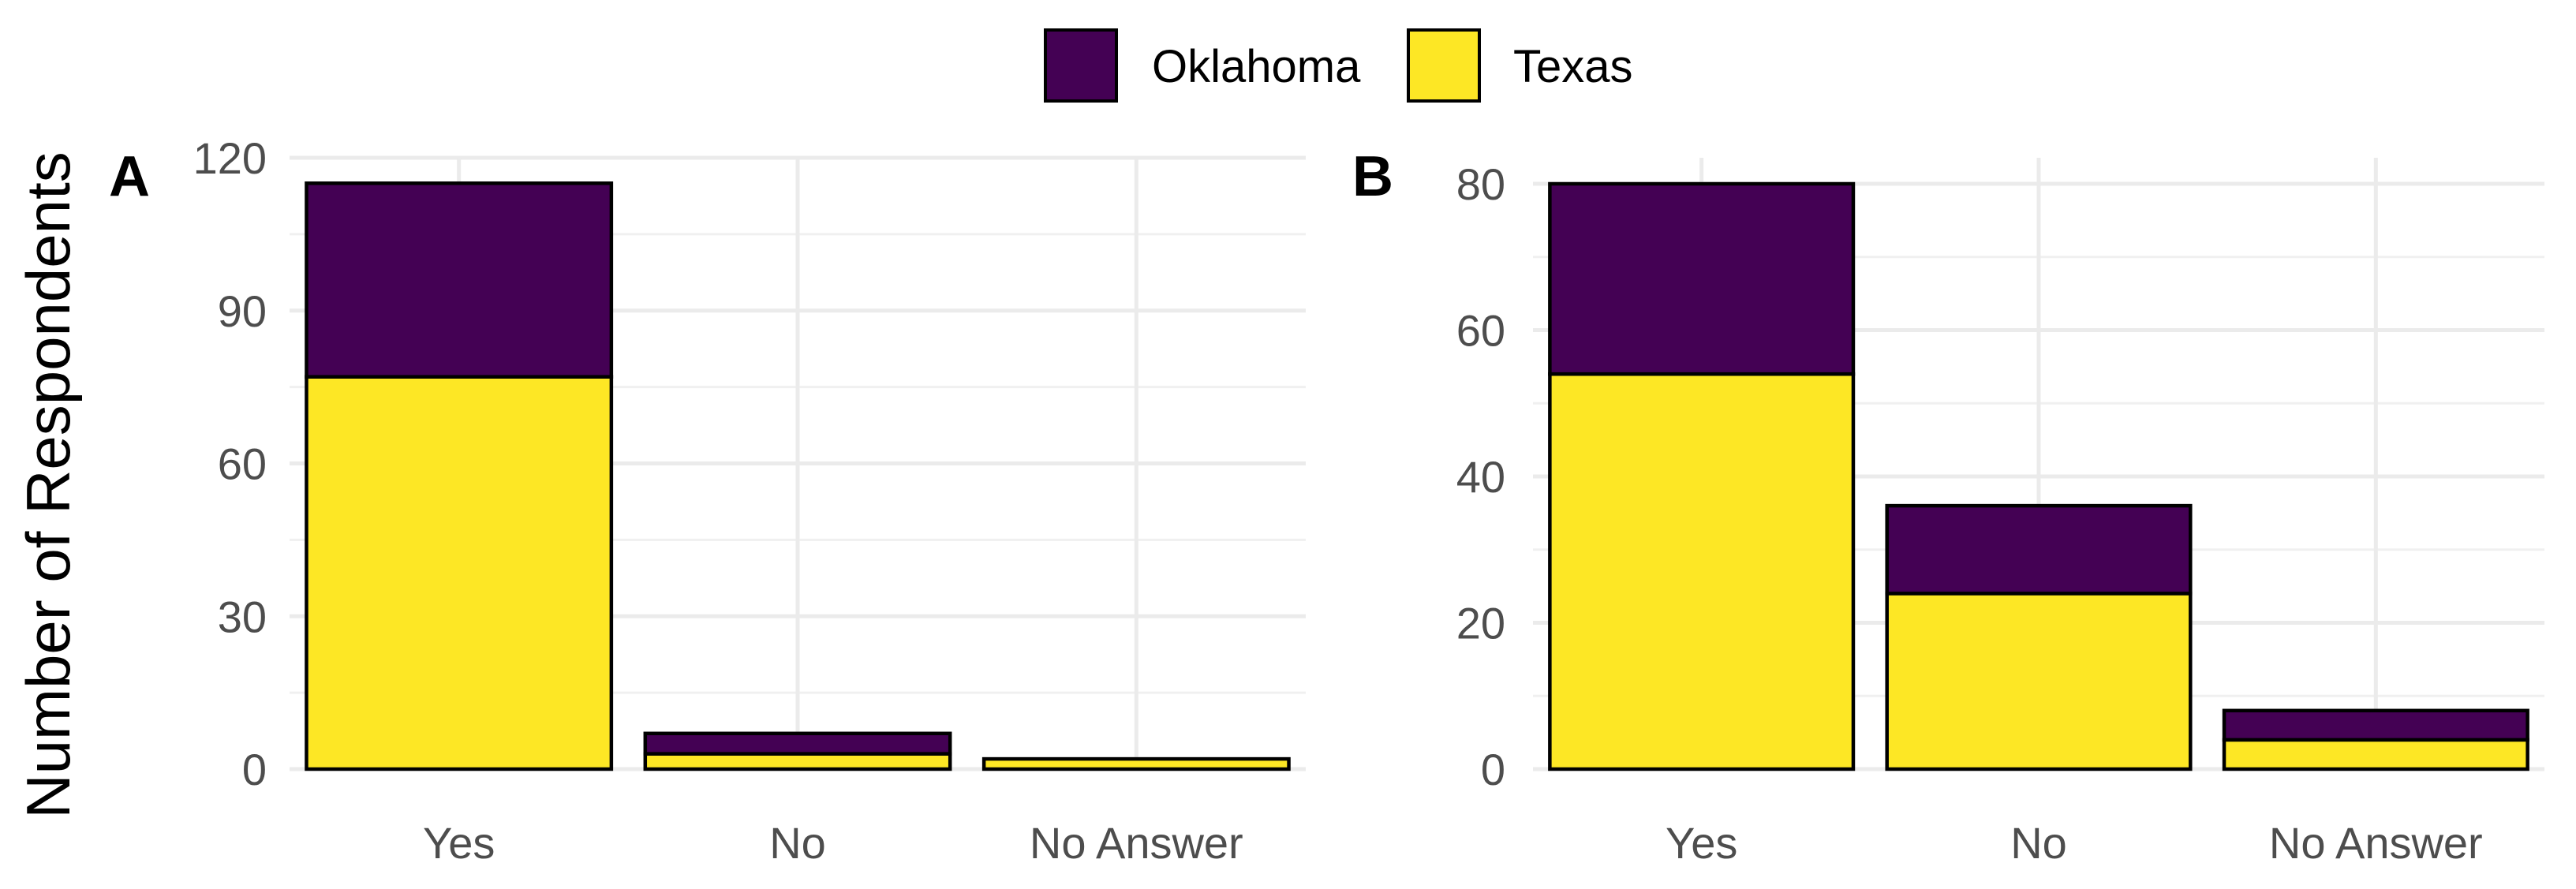  I want to click on legend-swatch-oklahoma, so click(1081, 65).